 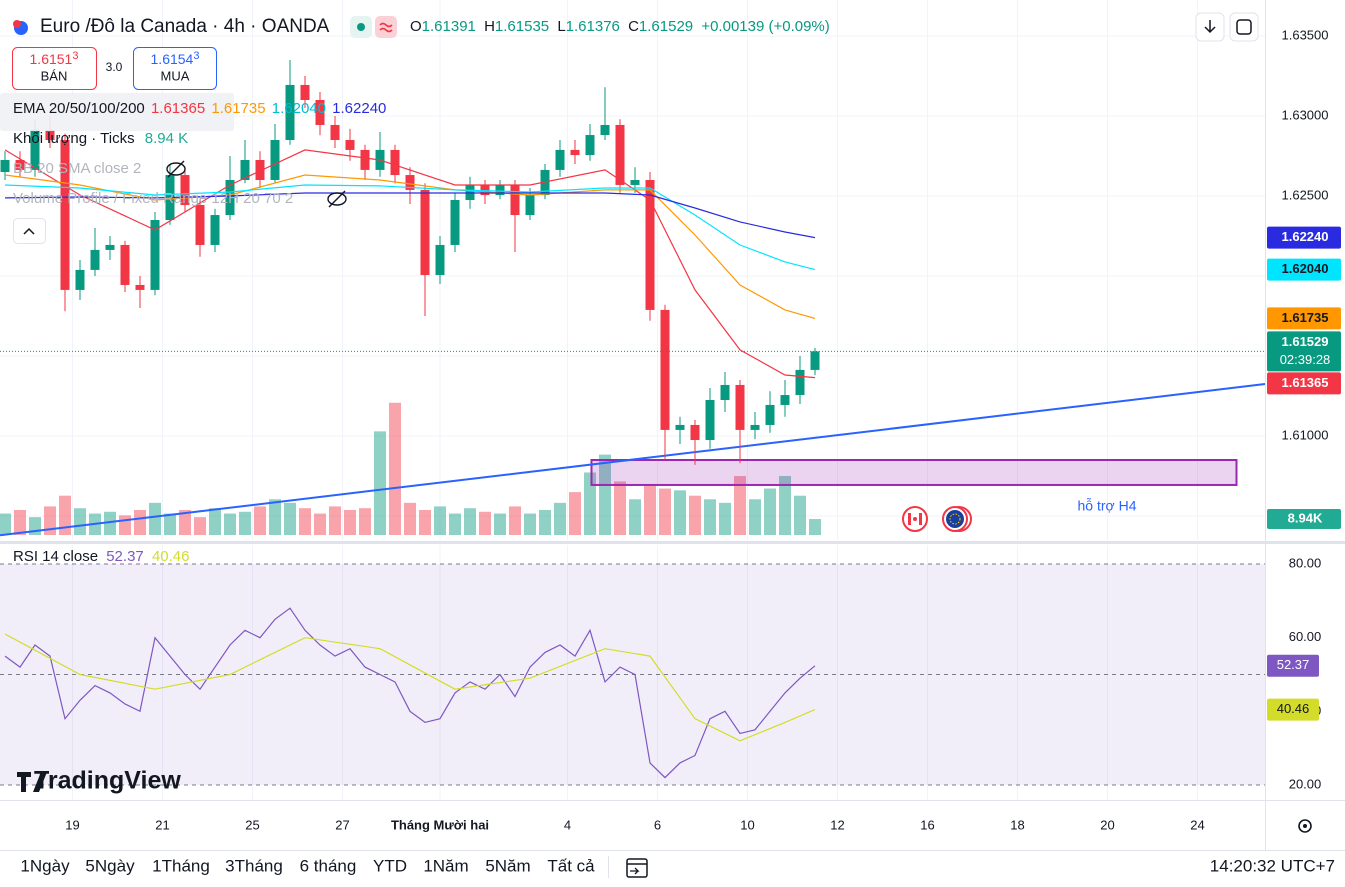 What do you see at coordinates (410, 693) in the screenshot?
I see `rsi-line` at bounding box center [410, 693].